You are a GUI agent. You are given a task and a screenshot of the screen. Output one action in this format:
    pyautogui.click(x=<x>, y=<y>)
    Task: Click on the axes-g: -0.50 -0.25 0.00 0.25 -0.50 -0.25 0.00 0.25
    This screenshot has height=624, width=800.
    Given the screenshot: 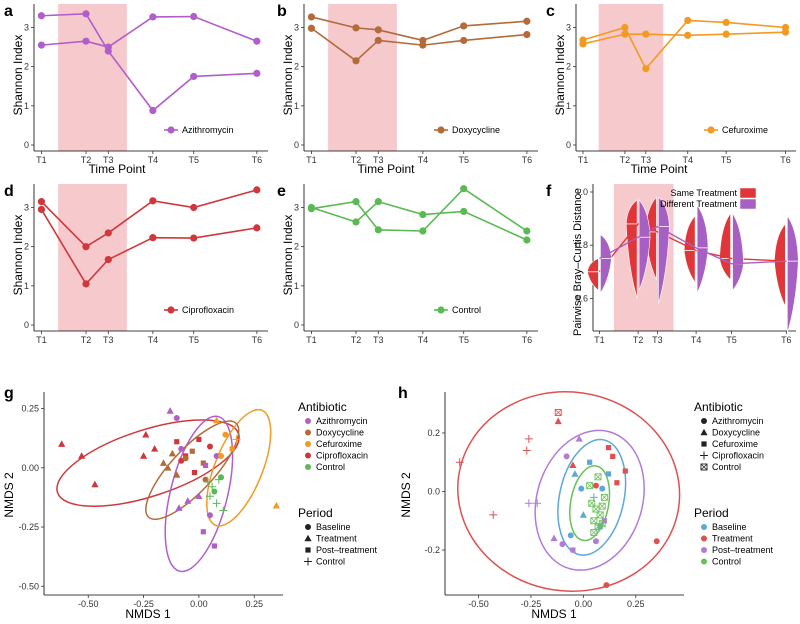 What is the action you would take?
    pyautogui.click(x=150, y=500)
    